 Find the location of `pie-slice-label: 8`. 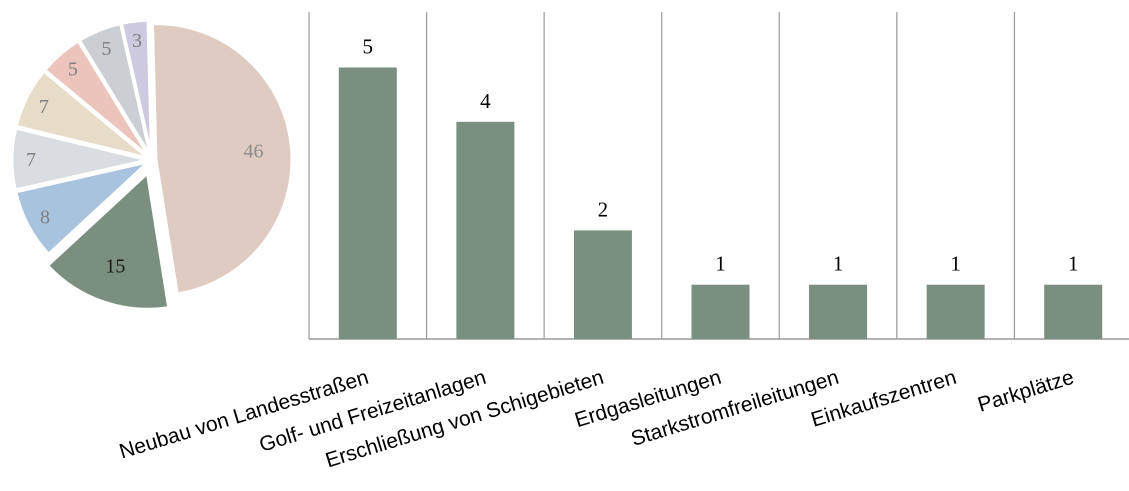

pie-slice-label: 8 is located at coordinates (45, 217).